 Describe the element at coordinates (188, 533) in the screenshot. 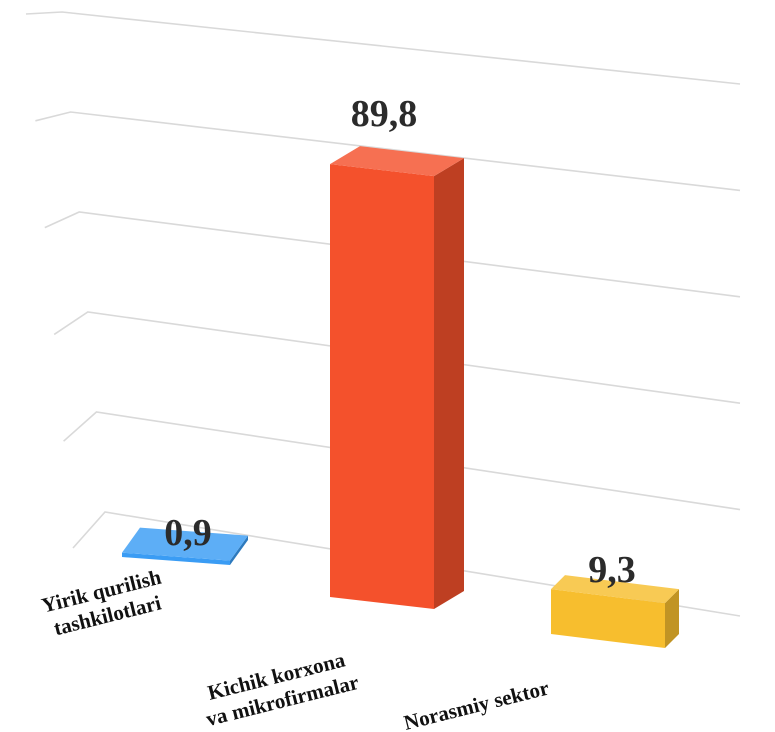

I see `data-label-1: 0,9` at that location.